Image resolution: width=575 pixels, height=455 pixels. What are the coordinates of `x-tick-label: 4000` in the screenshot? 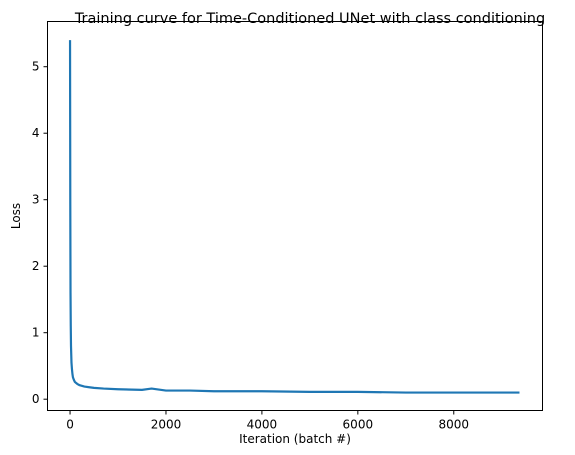 It's located at (262, 425).